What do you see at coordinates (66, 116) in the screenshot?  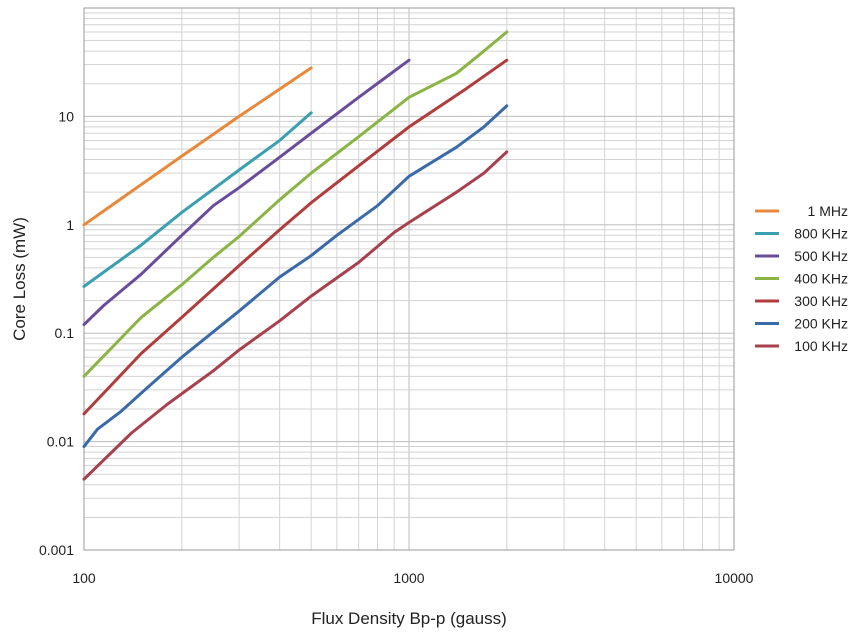 I see `y-tick-label: 10` at bounding box center [66, 116].